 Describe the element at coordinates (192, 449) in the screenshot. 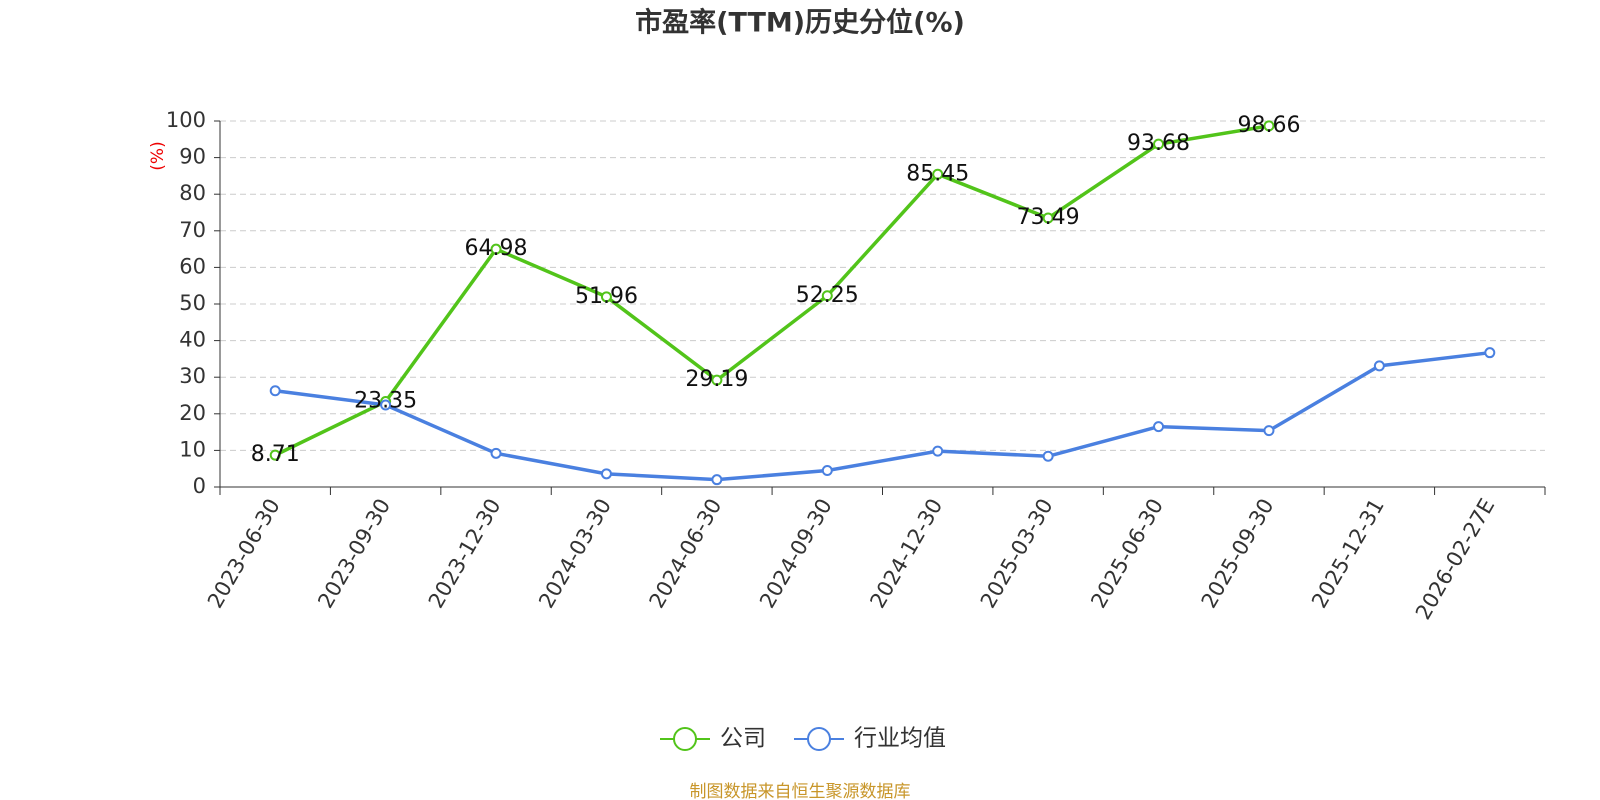

I see `y-tick-label: 10` at that location.